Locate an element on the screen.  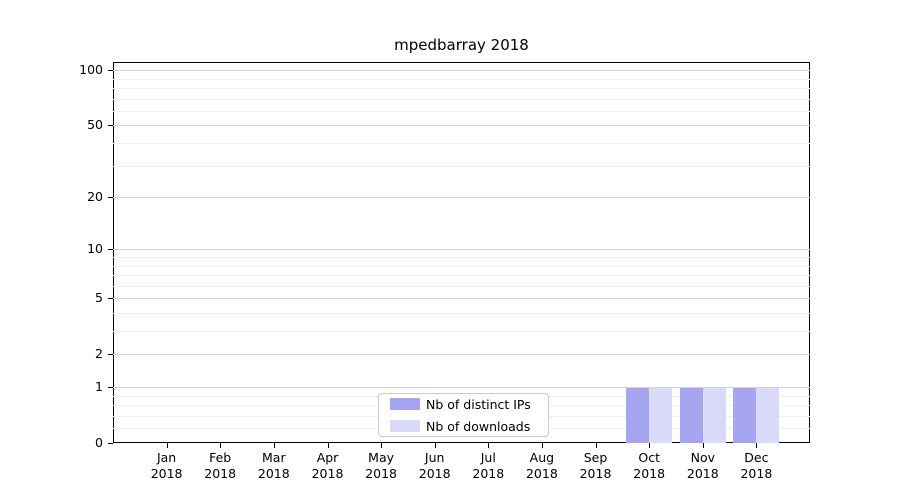
y-tick-label: 20 is located at coordinates (95, 197).